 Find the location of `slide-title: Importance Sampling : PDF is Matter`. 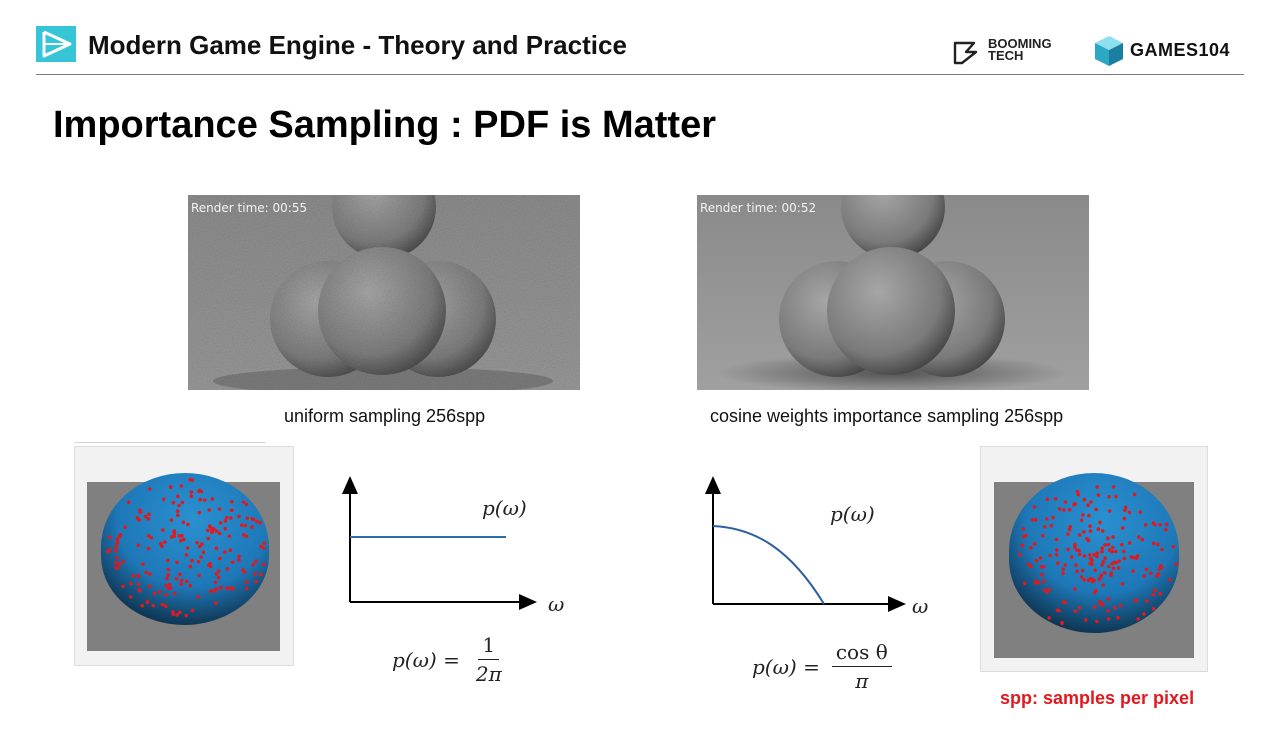

slide-title: Importance Sampling : PDF is Matter is located at coordinates (384, 125).